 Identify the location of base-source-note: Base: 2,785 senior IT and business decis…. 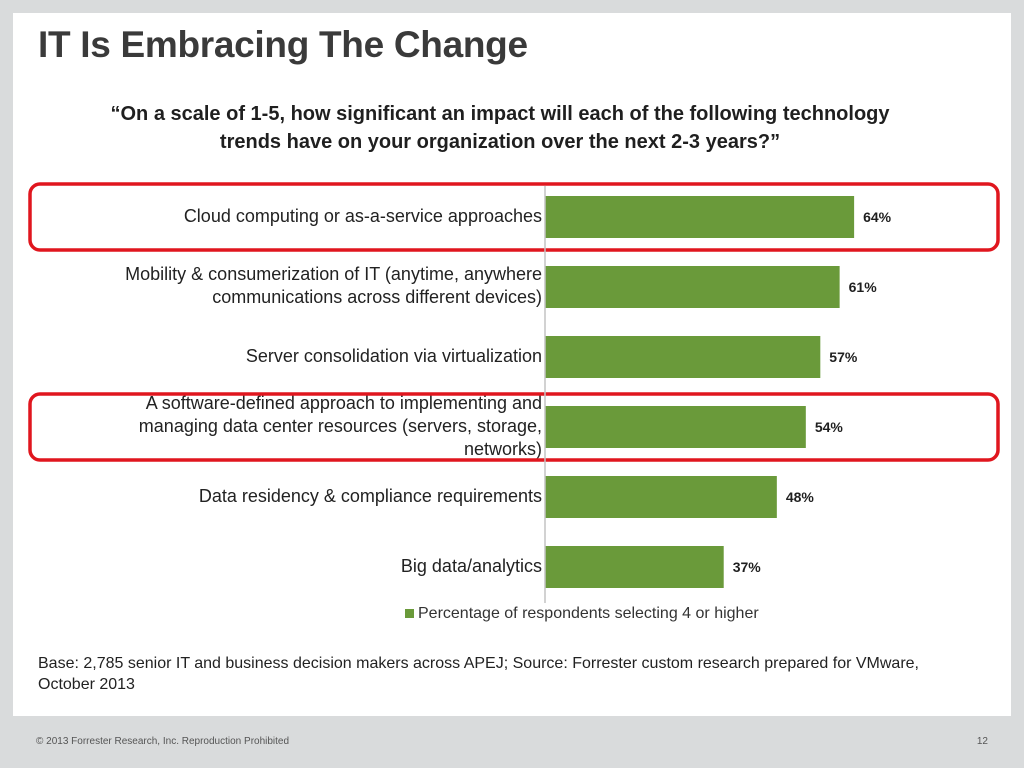
(478, 674).